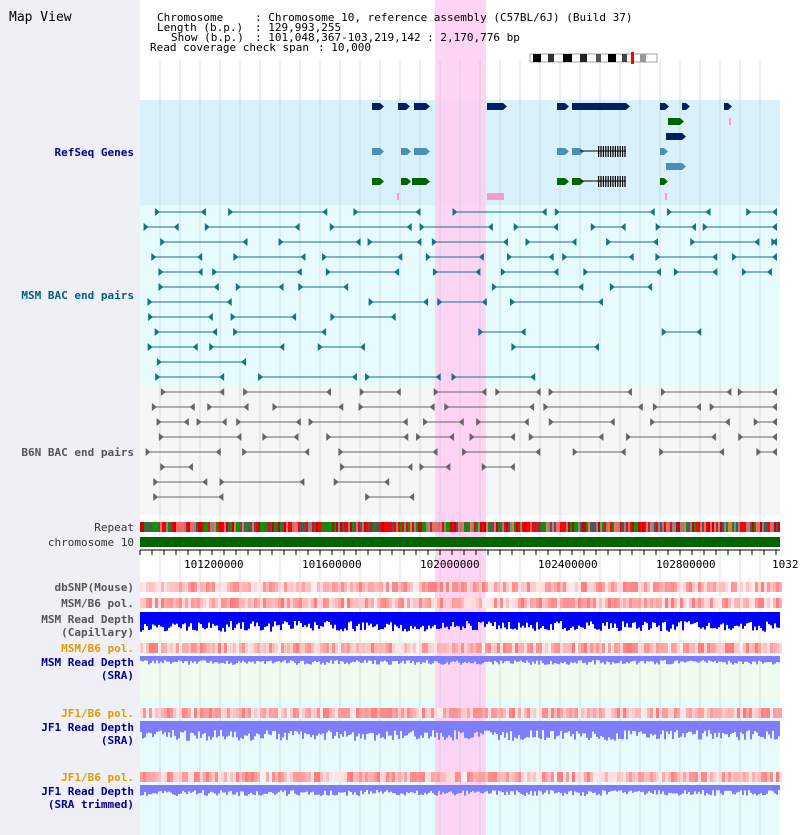 The height and width of the screenshot is (835, 800). Describe the element at coordinates (94, 152) in the screenshot. I see `track-label-refseq: RefSeq Genes` at that location.